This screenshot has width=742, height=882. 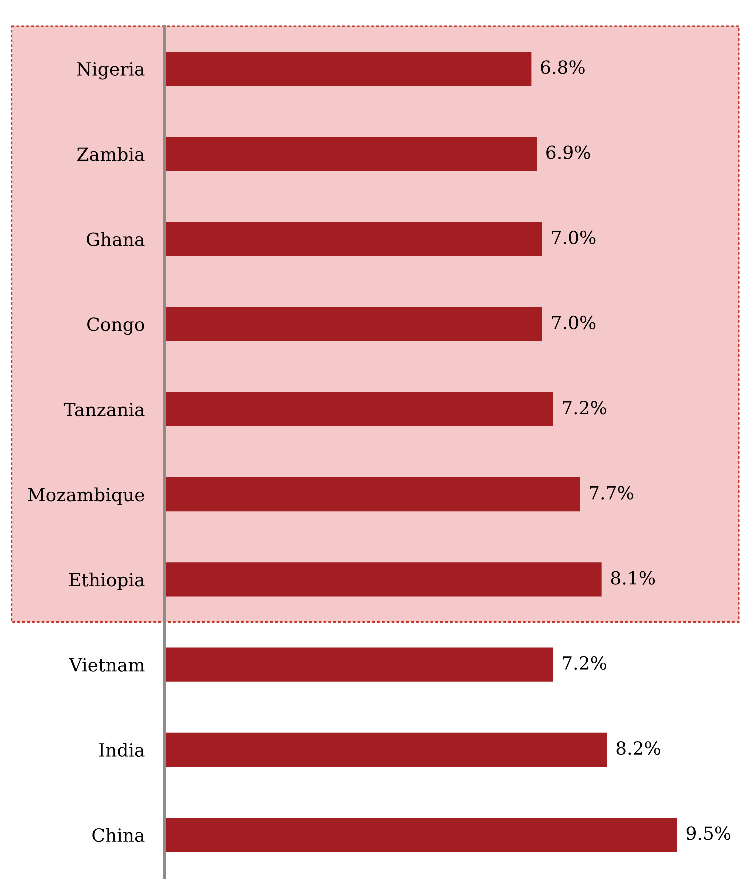 What do you see at coordinates (563, 67) in the screenshot?
I see `data-label: 6.8%` at bounding box center [563, 67].